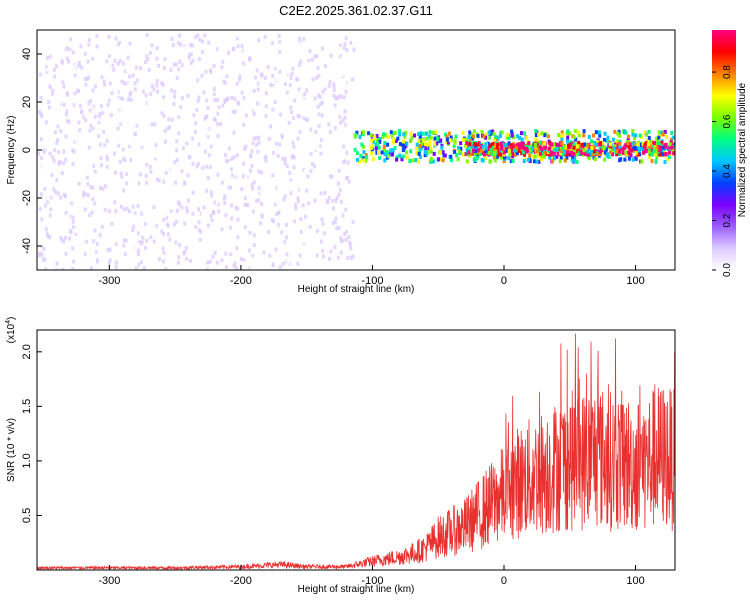  Describe the element at coordinates (11, 450) in the screenshot. I see `snr-y-axis-label: SNR (10 * v/v)` at that location.